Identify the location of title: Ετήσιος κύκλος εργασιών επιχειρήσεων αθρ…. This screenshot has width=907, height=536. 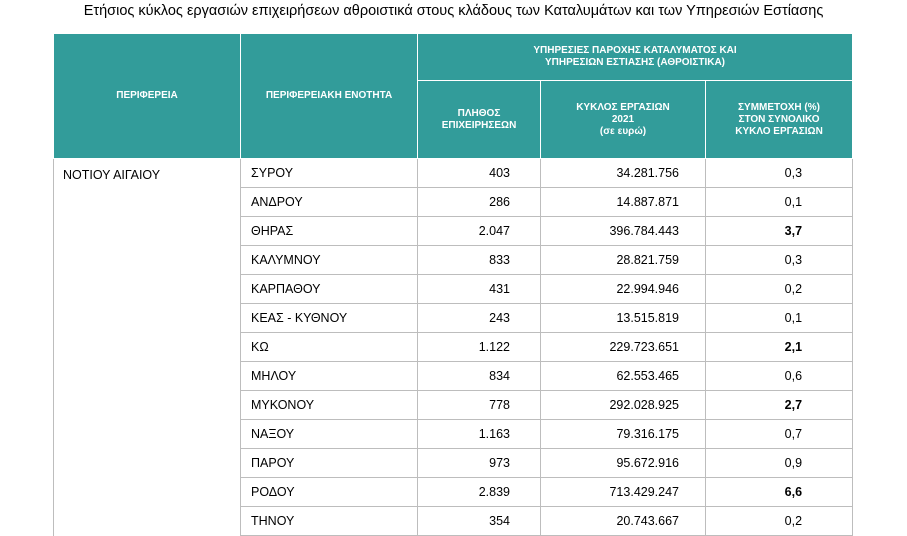
(453, 11).